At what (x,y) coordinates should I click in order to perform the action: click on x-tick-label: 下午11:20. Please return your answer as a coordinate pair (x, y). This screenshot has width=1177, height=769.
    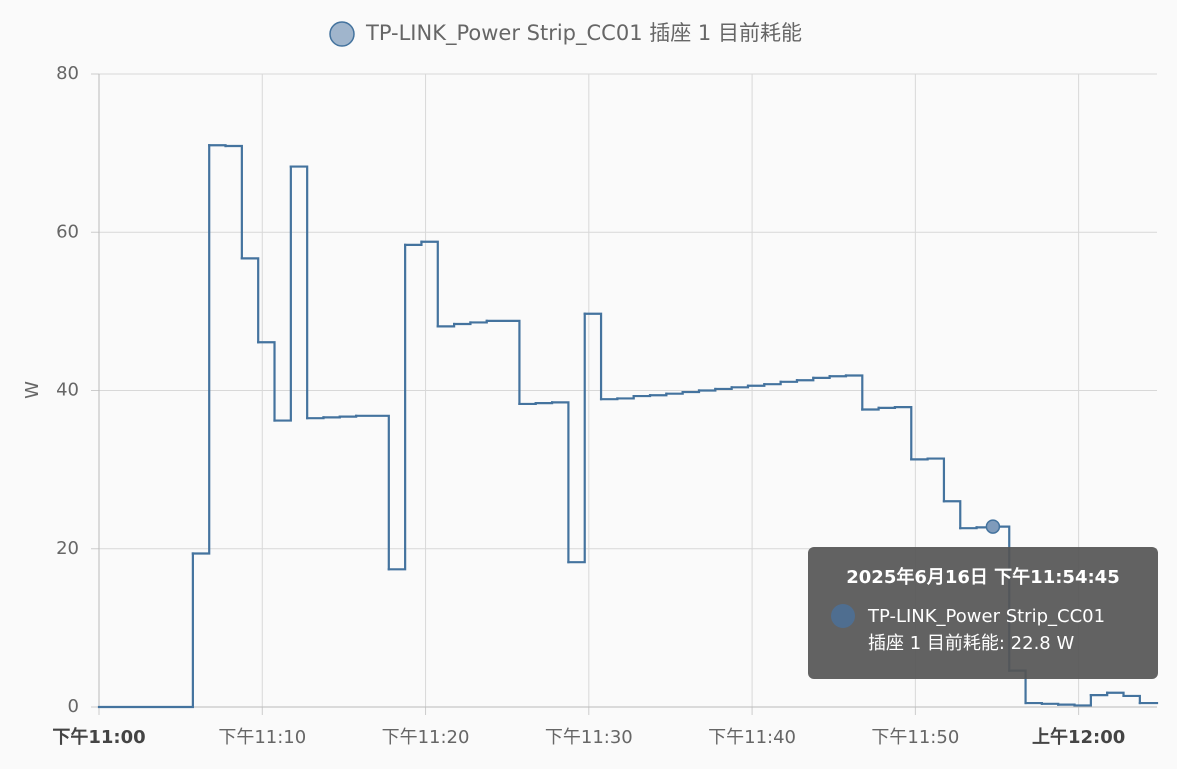
    Looking at the image, I should click on (426, 737).